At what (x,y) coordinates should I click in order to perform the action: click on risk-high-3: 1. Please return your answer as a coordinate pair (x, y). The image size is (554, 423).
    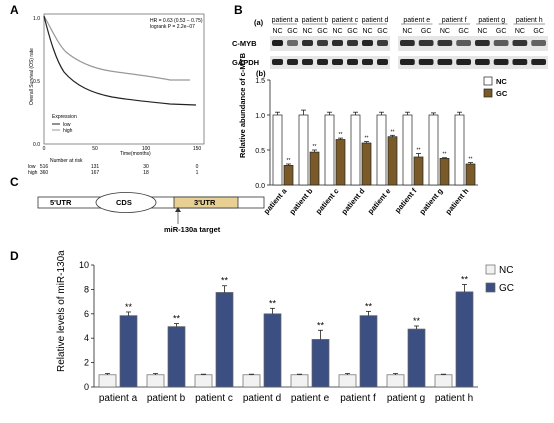
    Looking at the image, I should click on (197, 173).